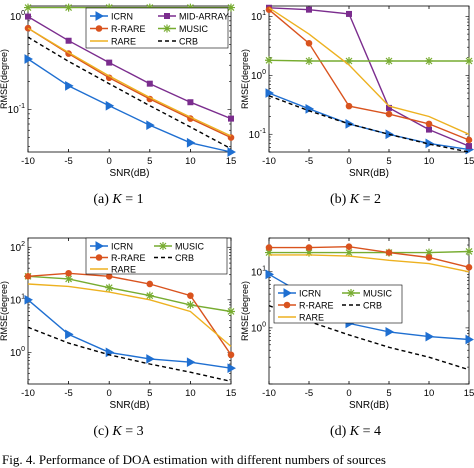 The width and height of the screenshot is (474, 468). What do you see at coordinates (310, 294) in the screenshot?
I see `legend-label-icrn-d: ICRN` at bounding box center [310, 294].